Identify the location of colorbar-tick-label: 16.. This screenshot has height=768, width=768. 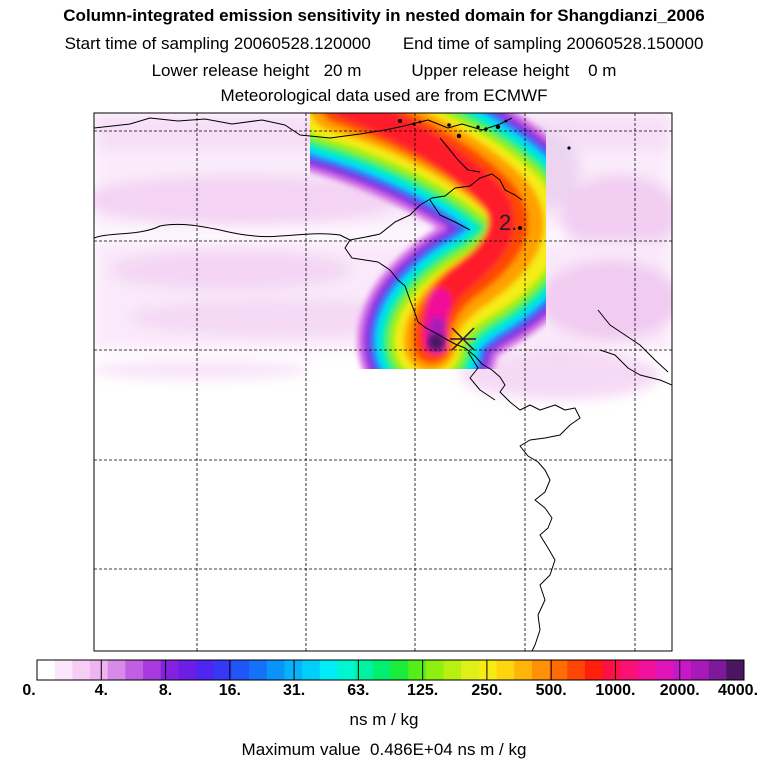
(229, 690).